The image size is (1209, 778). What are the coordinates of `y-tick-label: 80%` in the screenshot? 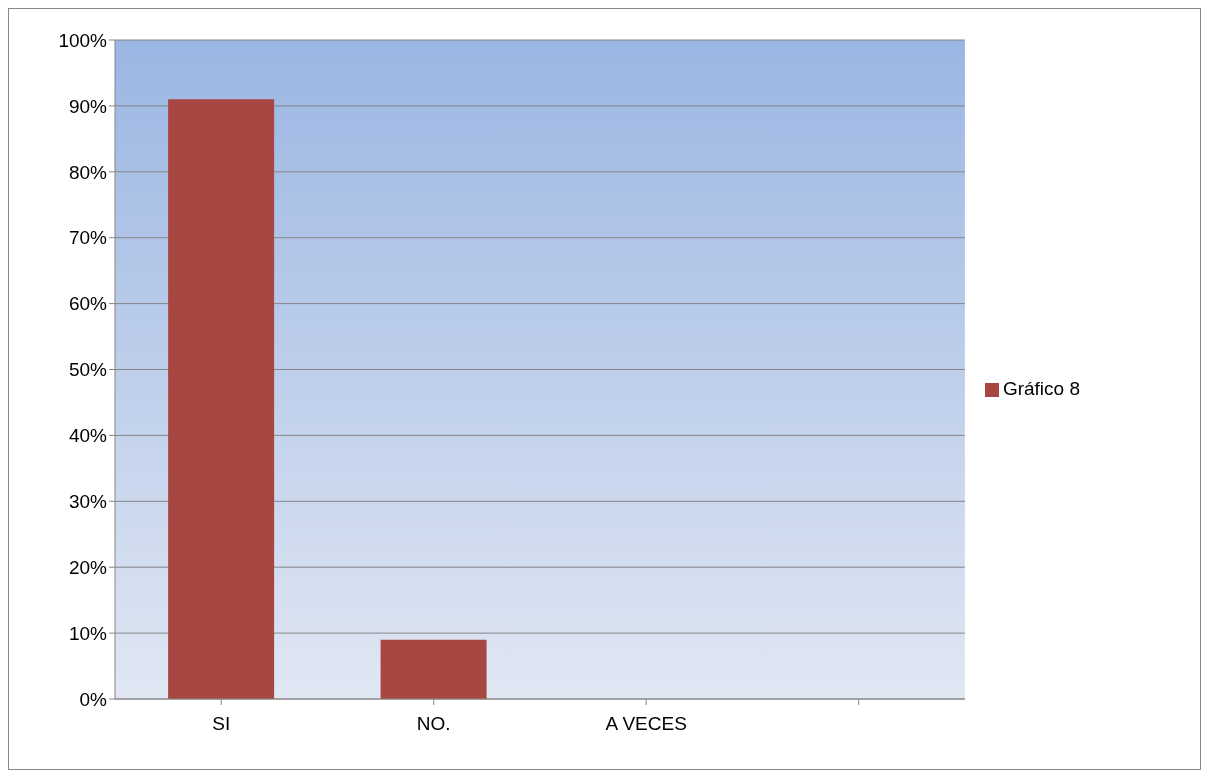 It's located at (88, 172).